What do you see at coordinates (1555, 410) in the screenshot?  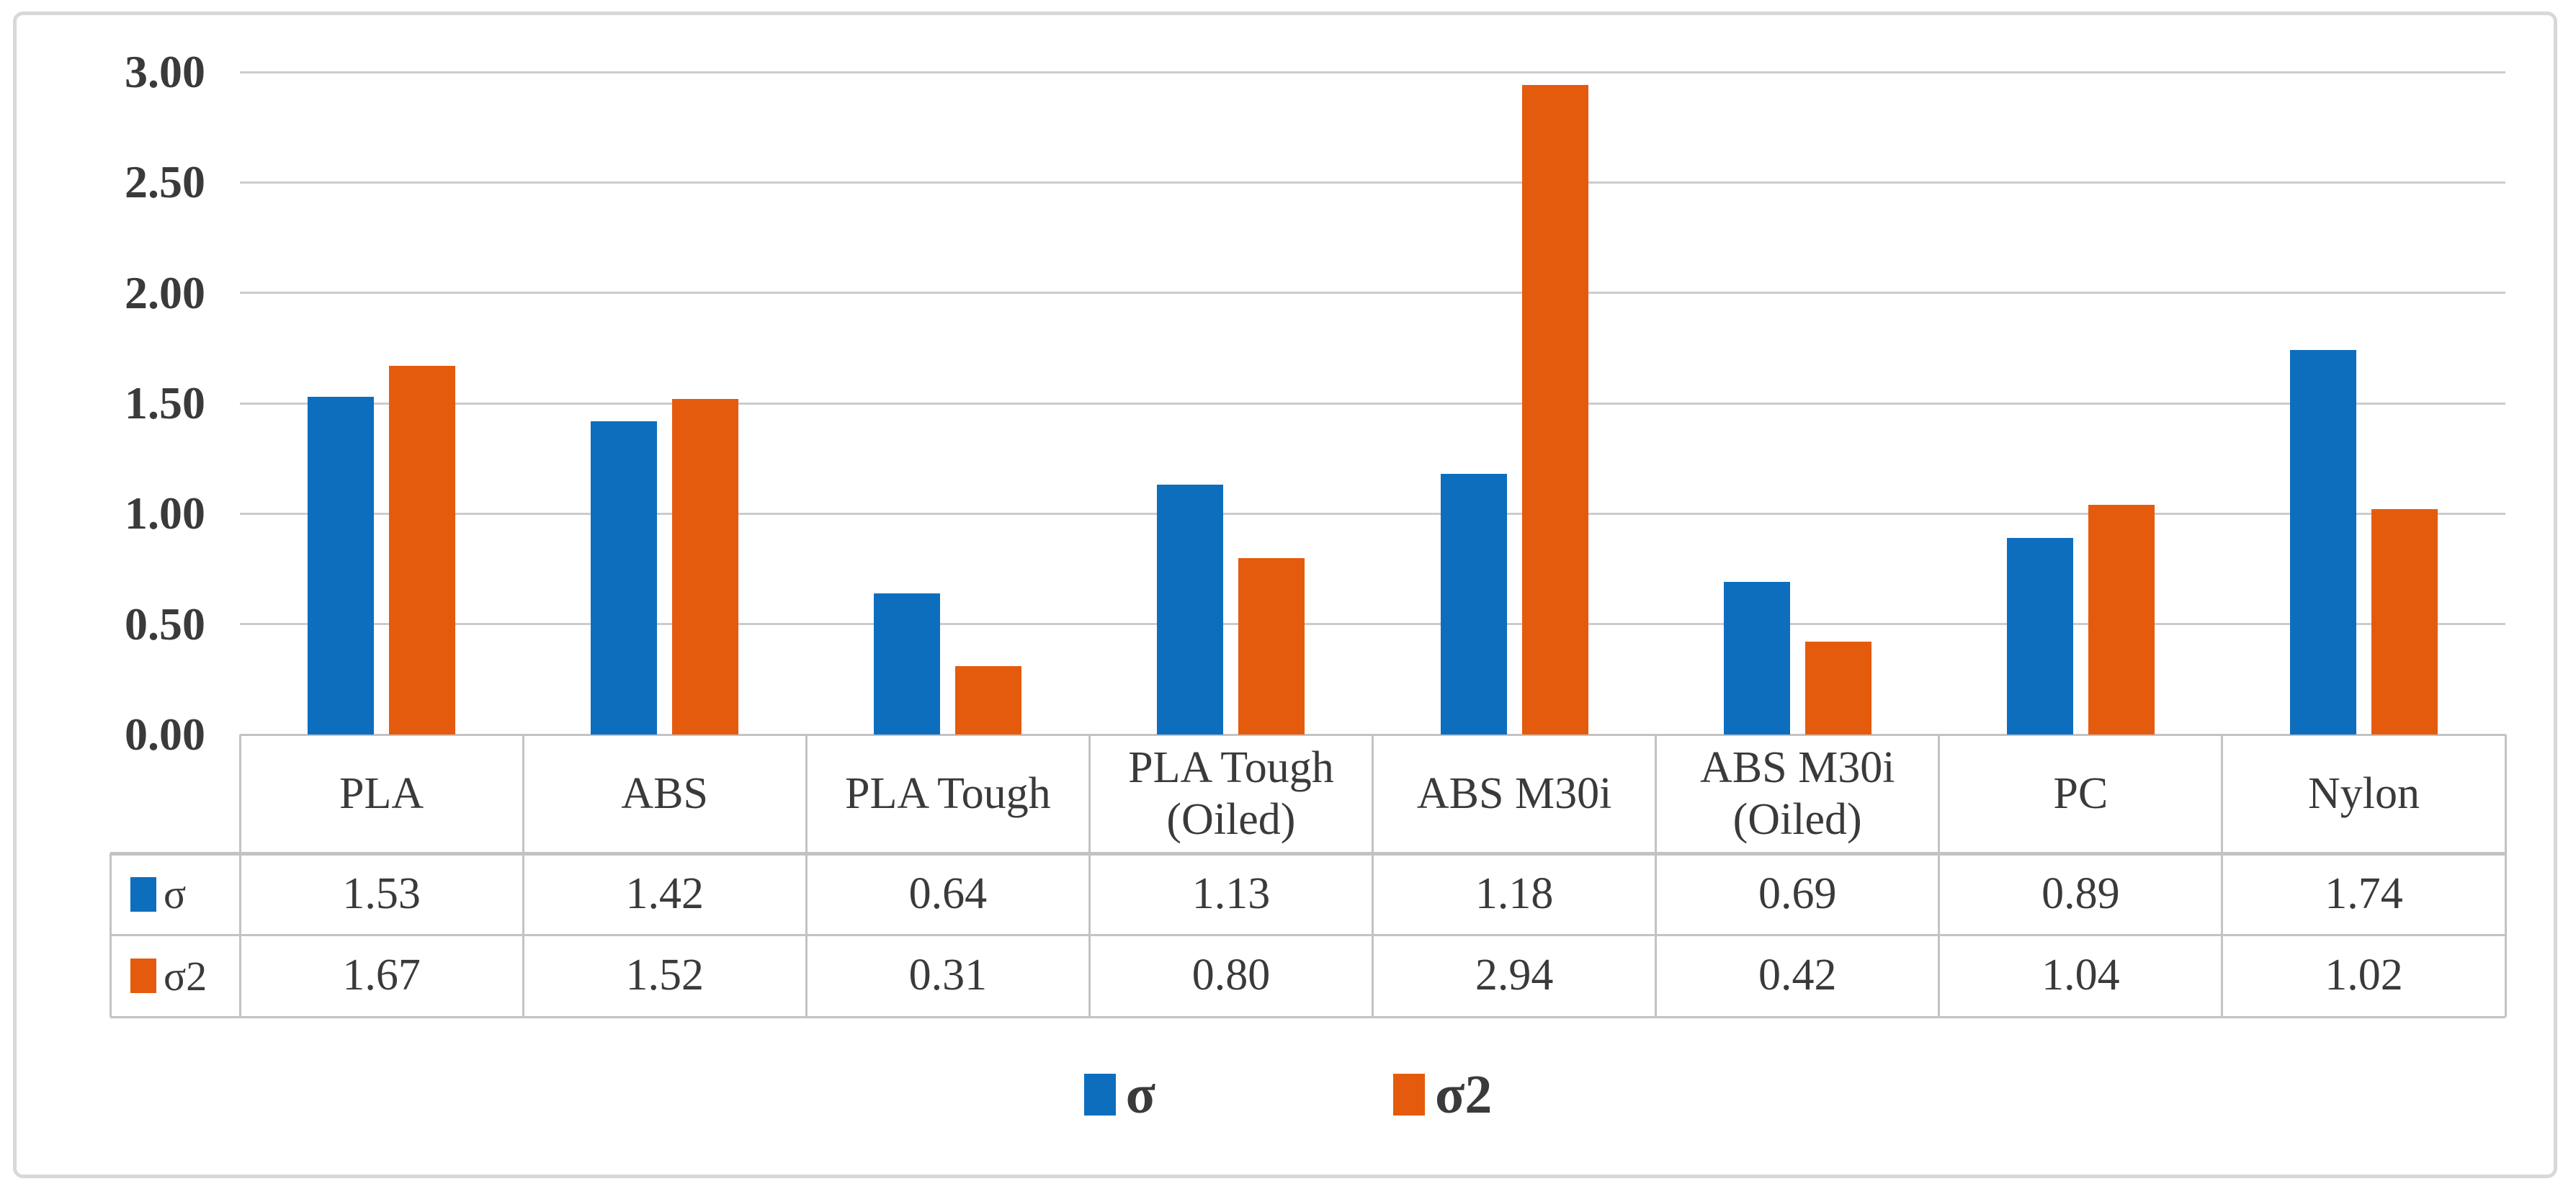 I see `bar-σ2-ABS M30i` at bounding box center [1555, 410].